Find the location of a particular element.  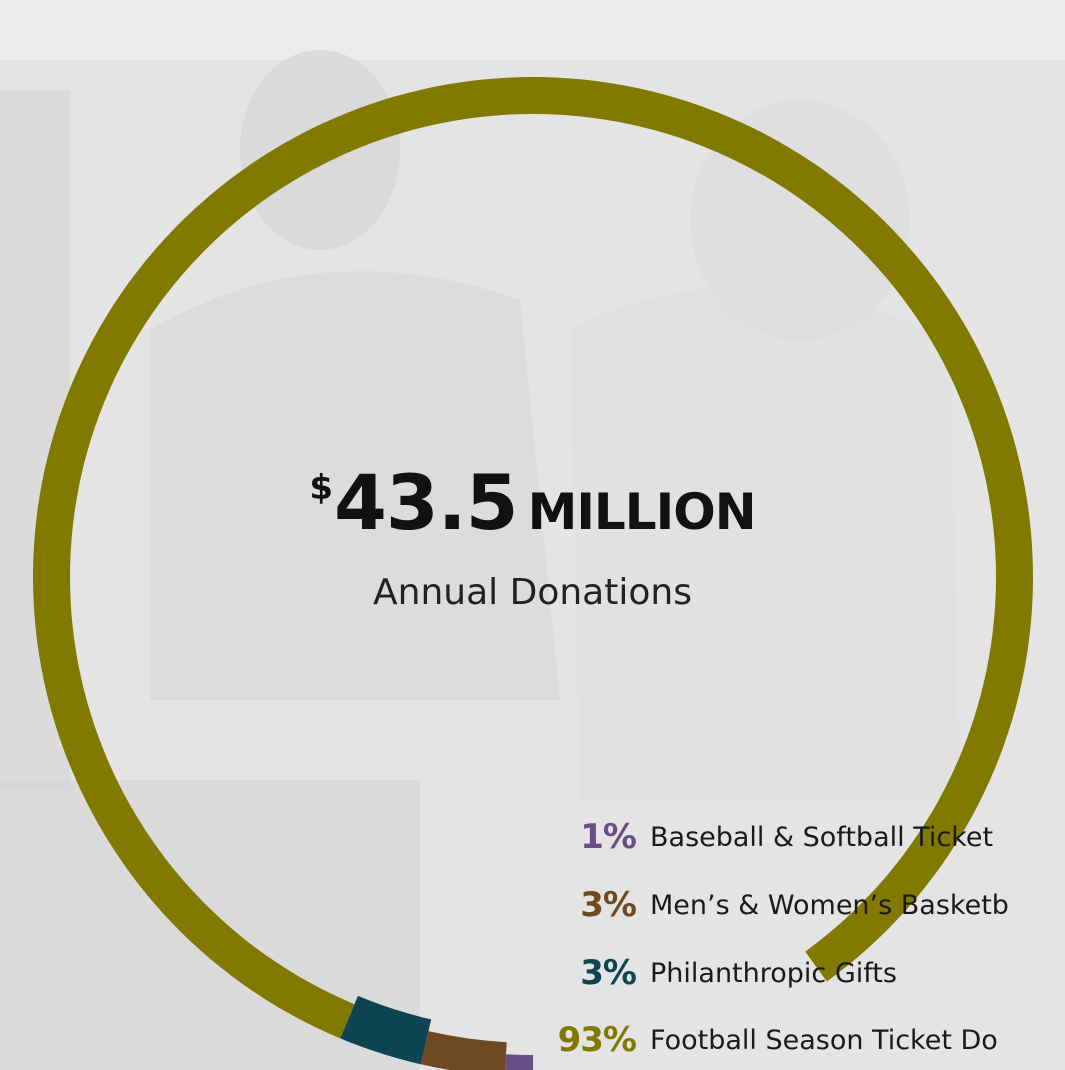

chart-subtitle: Annual Donations is located at coordinates (532, 592).